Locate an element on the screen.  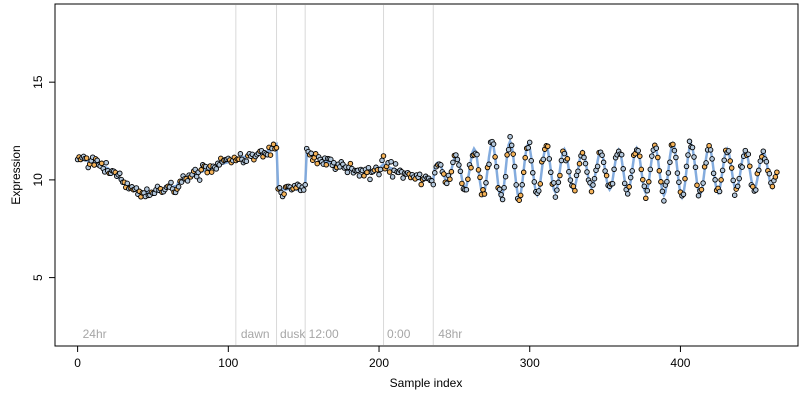
x-tick-label-4: 400 is located at coordinates (680, 363).